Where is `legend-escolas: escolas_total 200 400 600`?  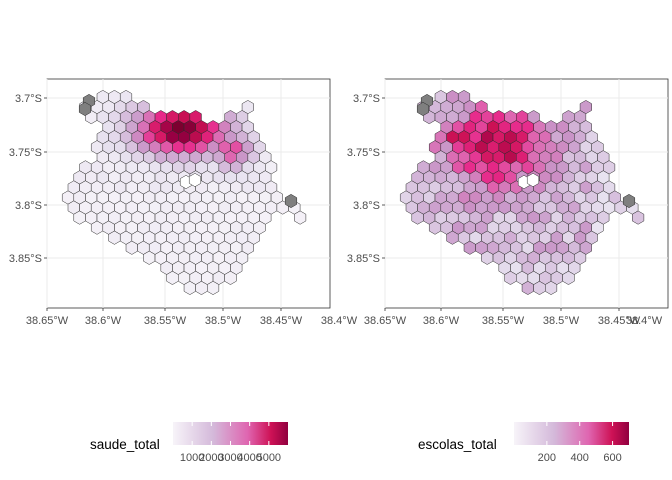 legend-escolas: escolas_total 200 400 600 is located at coordinates (523, 443).